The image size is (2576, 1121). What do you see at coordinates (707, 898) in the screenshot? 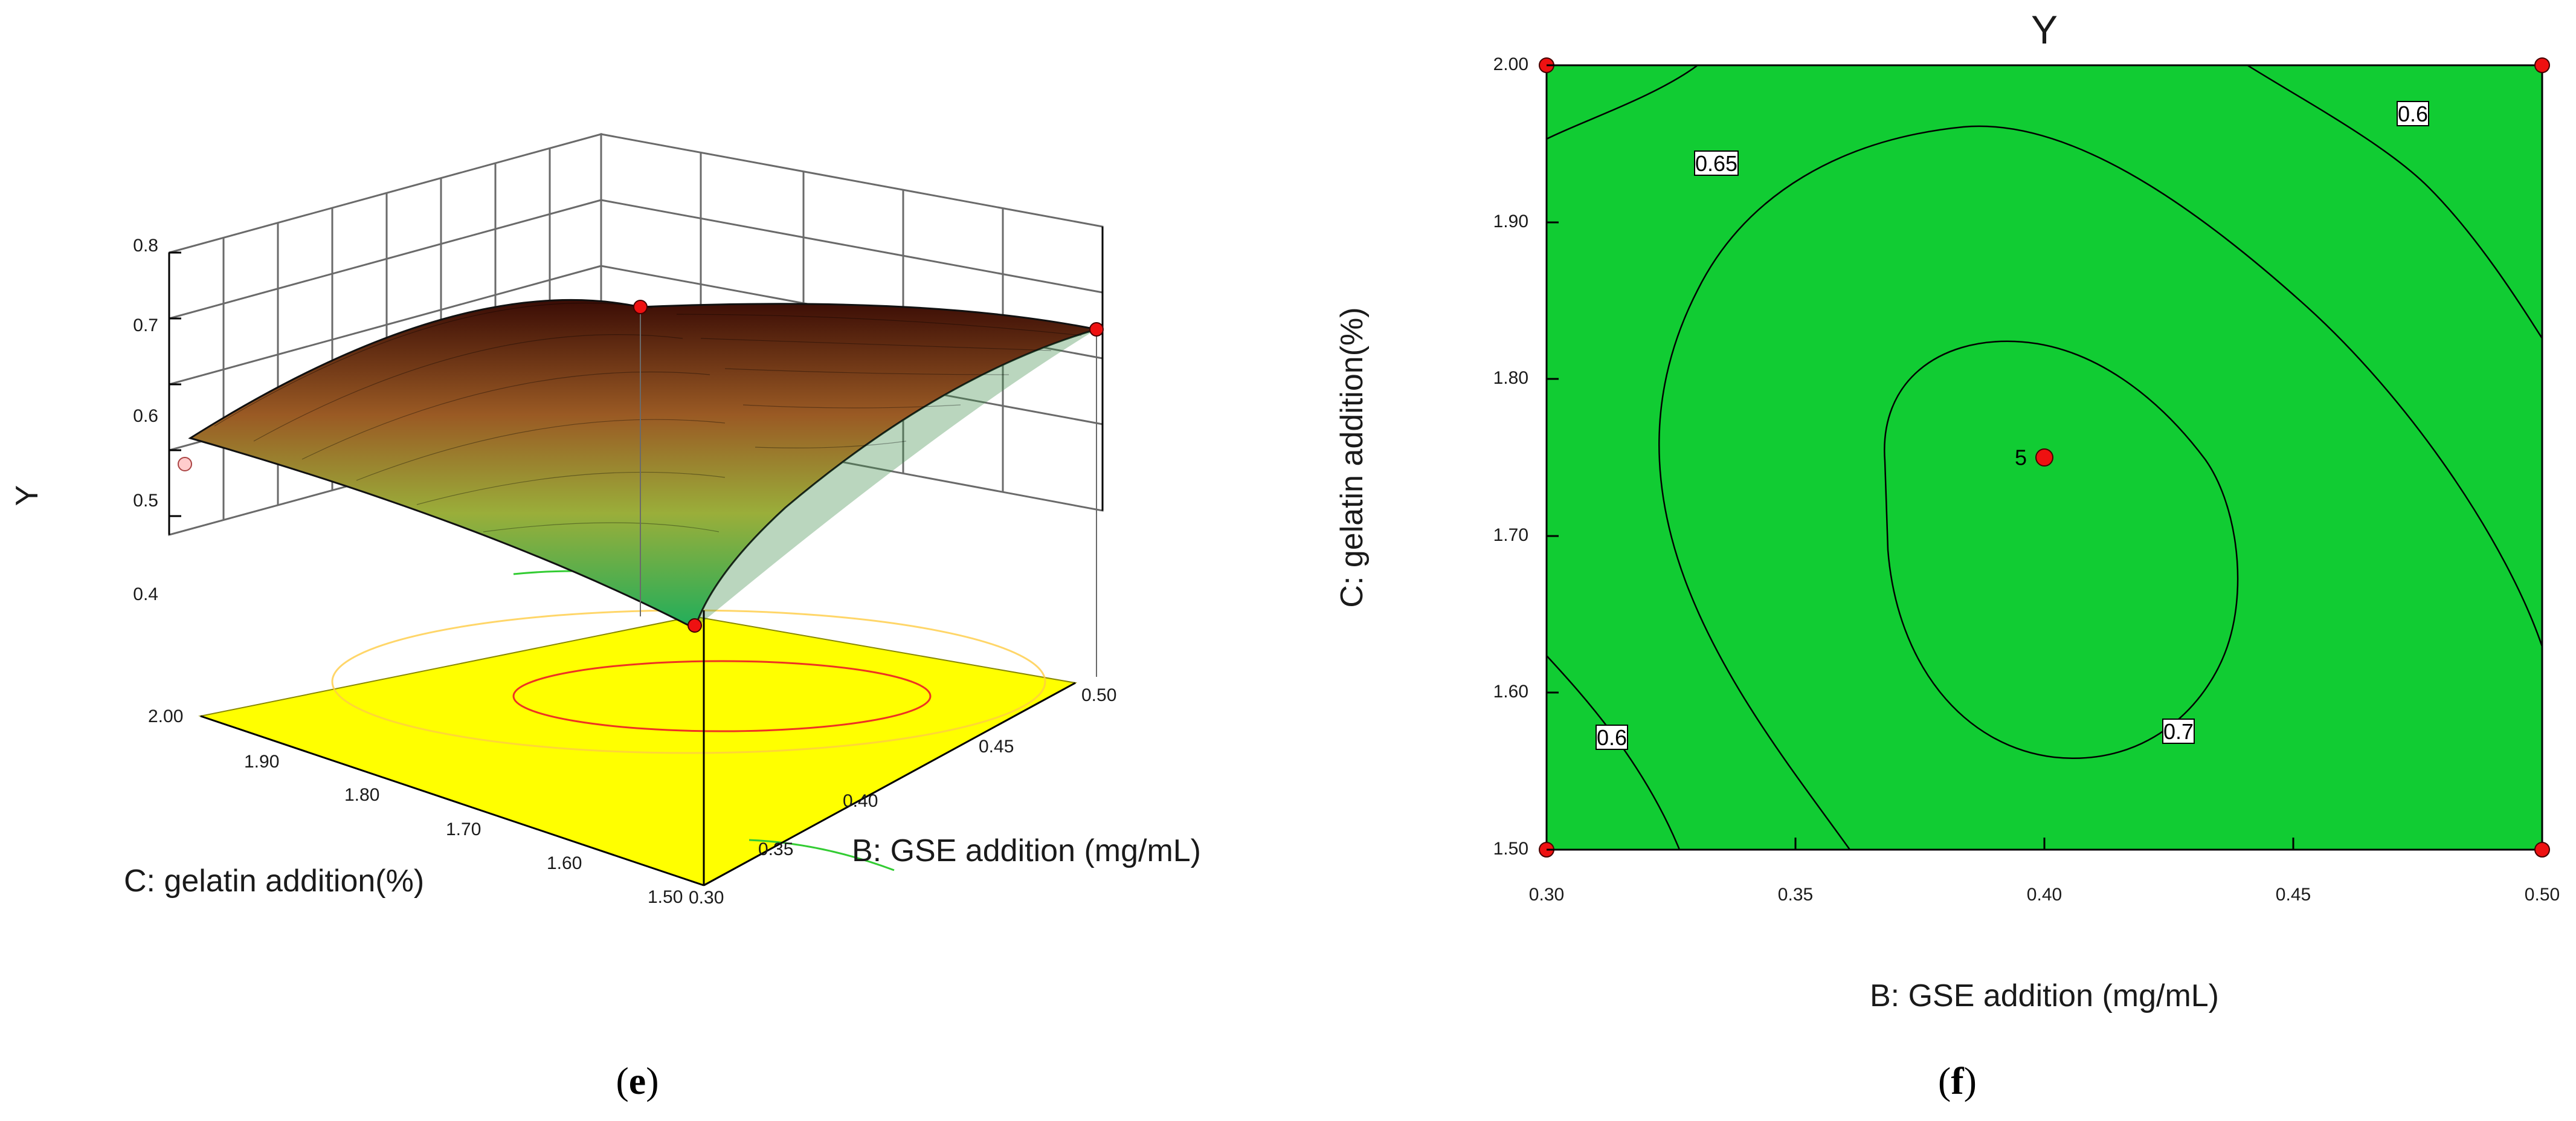
I see `b-tick-label: 0.30` at bounding box center [707, 898].